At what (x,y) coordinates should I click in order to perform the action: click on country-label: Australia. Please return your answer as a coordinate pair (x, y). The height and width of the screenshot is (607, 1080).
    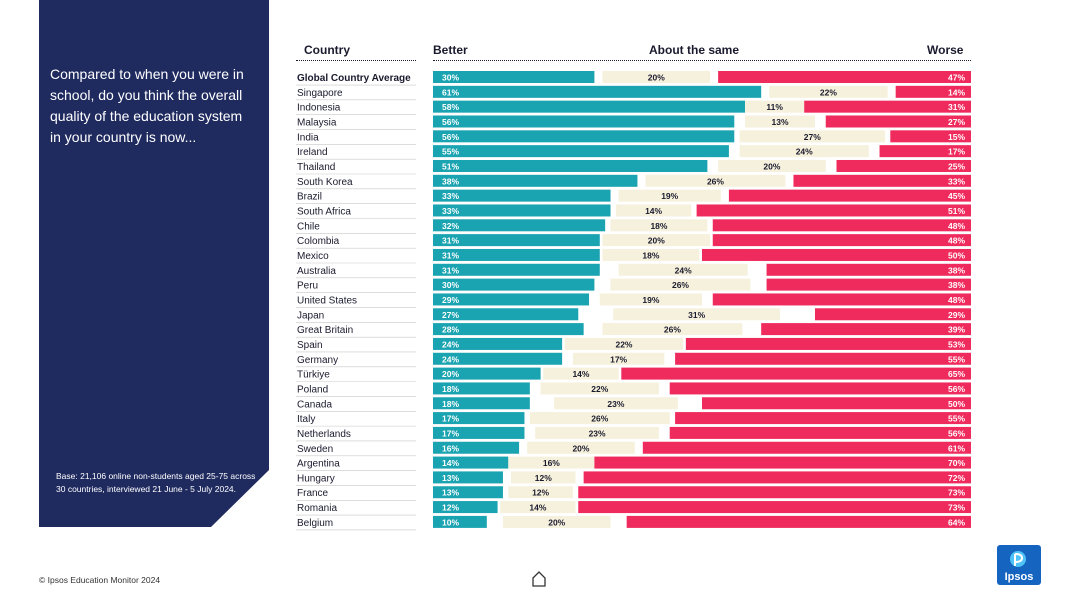
    Looking at the image, I should click on (316, 271).